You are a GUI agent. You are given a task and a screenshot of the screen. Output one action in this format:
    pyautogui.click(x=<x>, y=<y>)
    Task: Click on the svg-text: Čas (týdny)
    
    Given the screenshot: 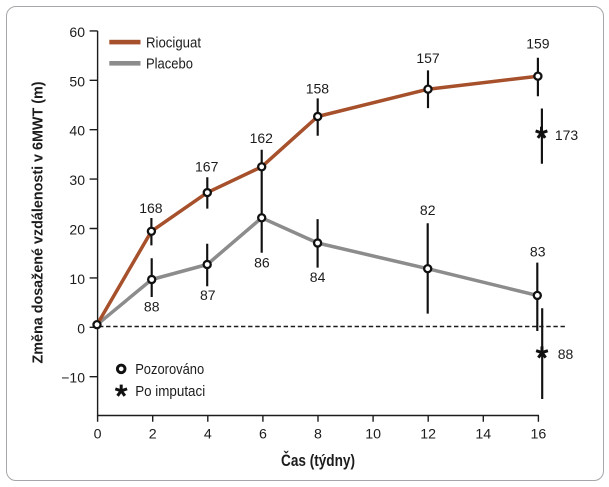 What is the action you would take?
    pyautogui.click(x=318, y=460)
    